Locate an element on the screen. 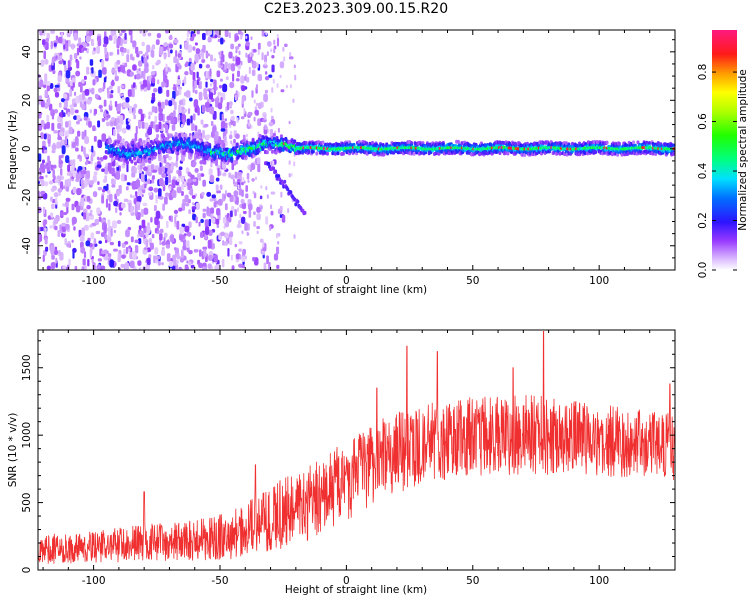  colorbar-tick-label: 0.0 is located at coordinates (703, 270).